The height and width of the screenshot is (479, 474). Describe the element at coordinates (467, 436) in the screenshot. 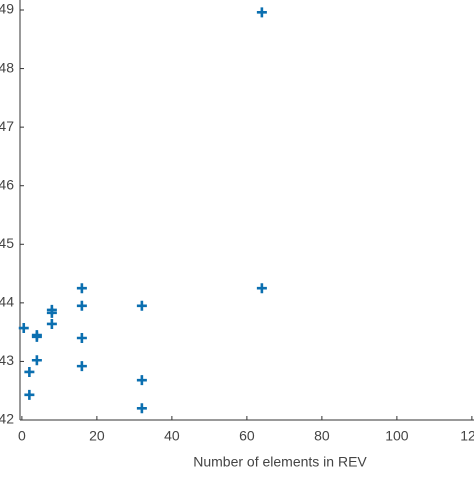

I see `x-tick-label: 120` at that location.